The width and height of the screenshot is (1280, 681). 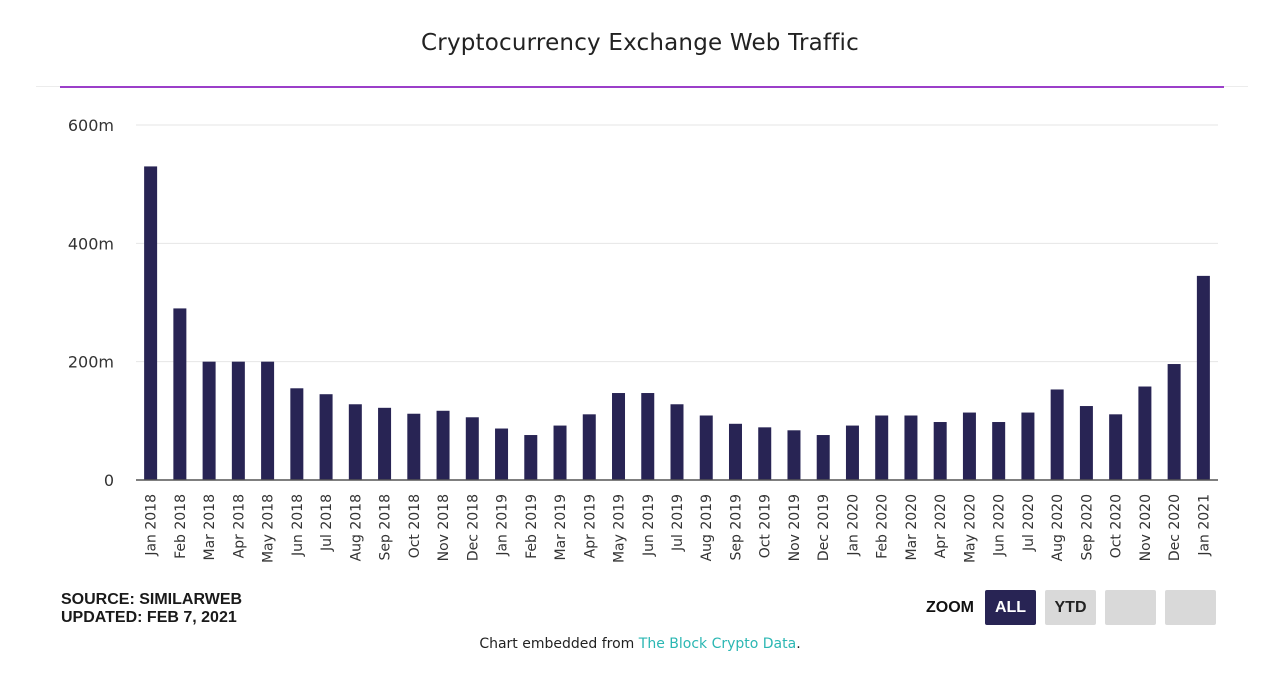 I want to click on chart-title: Cryptocurrency Exchange Web Traffic, so click(x=640, y=43).